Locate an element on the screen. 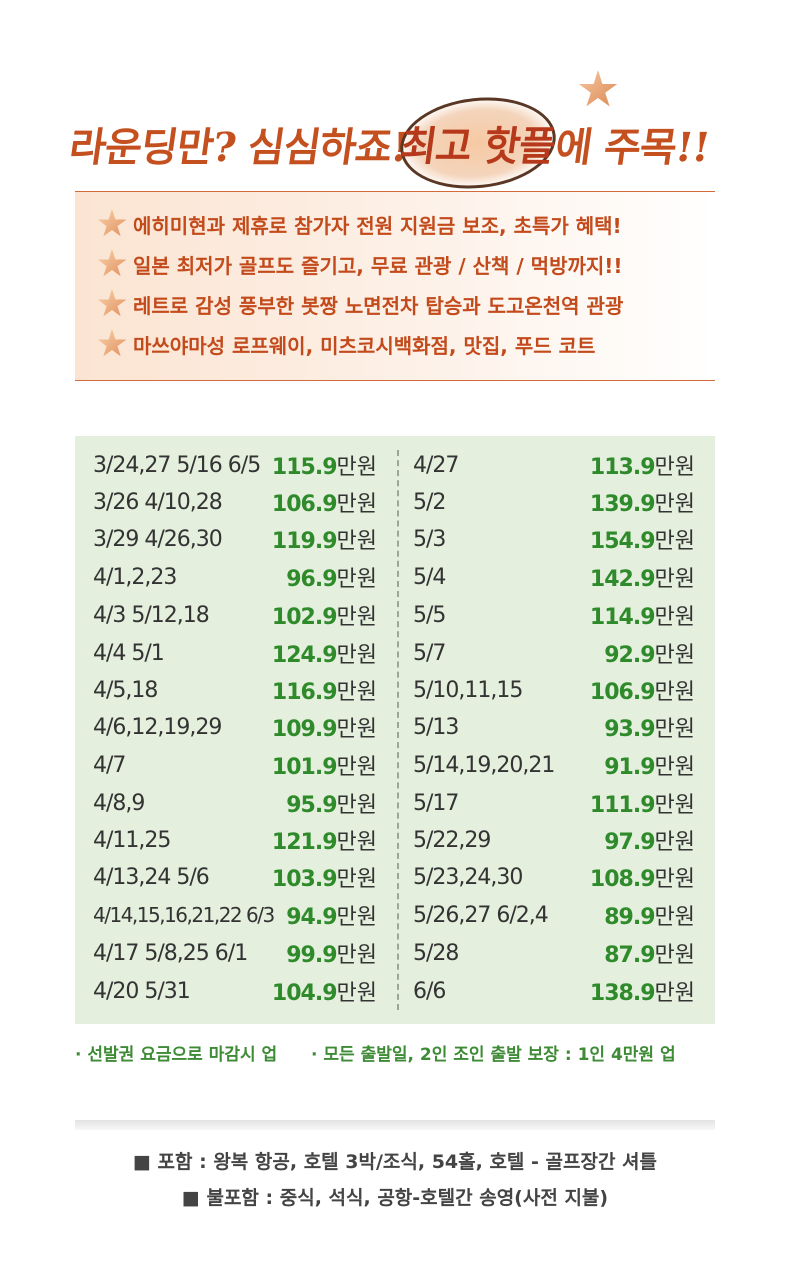 The image size is (790, 1280). departure-dates: 5/26,27 6/2,4 is located at coordinates (481, 915).